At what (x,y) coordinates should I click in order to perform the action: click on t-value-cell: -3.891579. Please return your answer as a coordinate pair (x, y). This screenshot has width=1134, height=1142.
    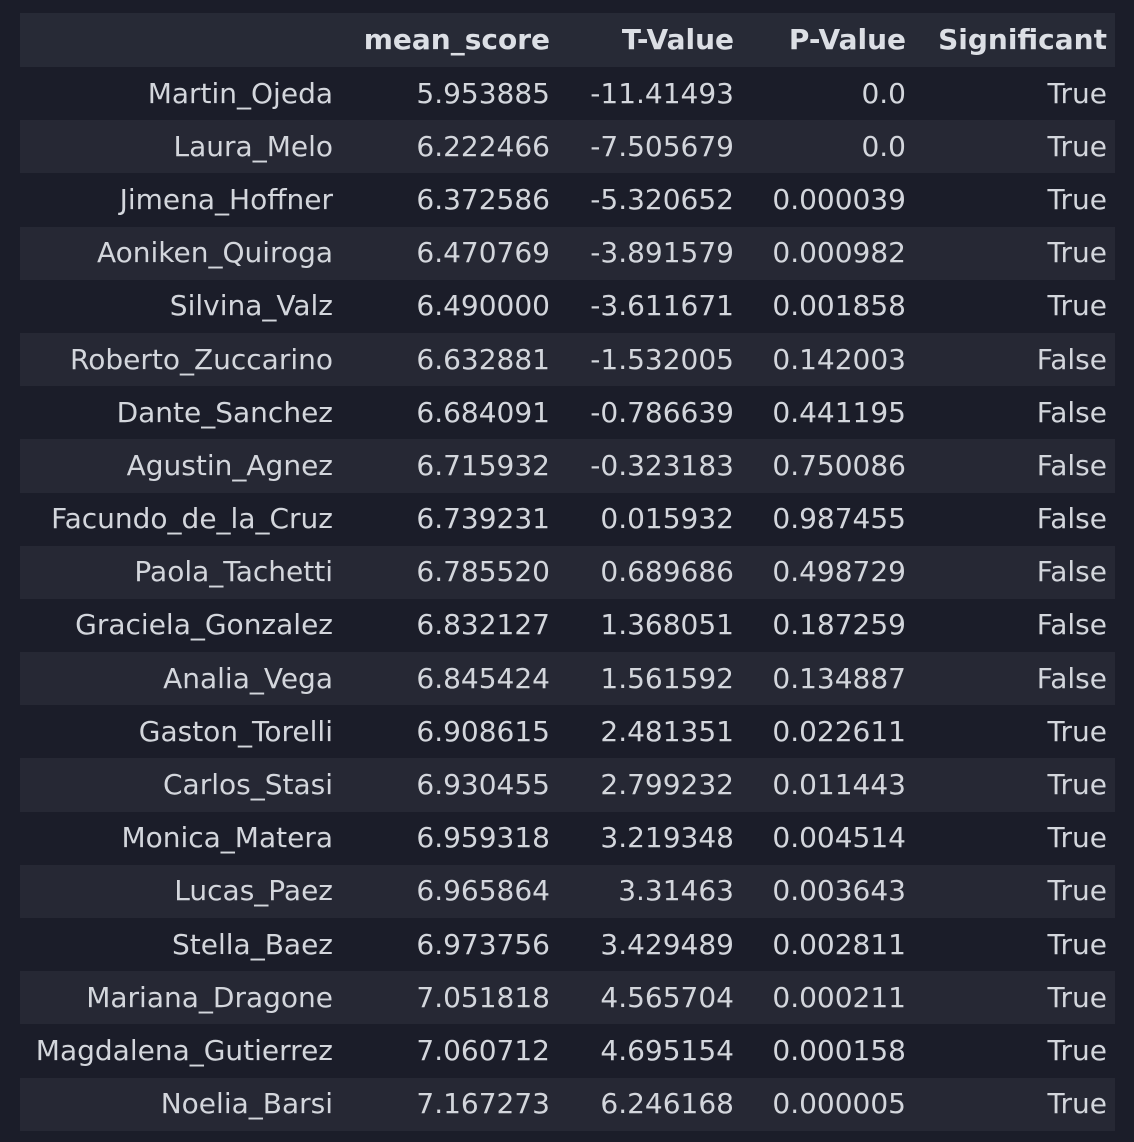
    Looking at the image, I should click on (662, 253).